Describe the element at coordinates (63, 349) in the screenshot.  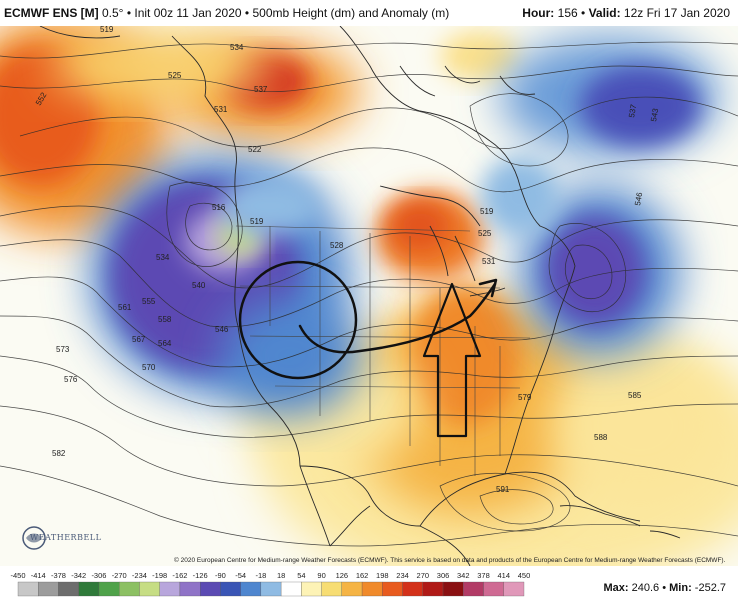
I see `contour-label: 573` at that location.